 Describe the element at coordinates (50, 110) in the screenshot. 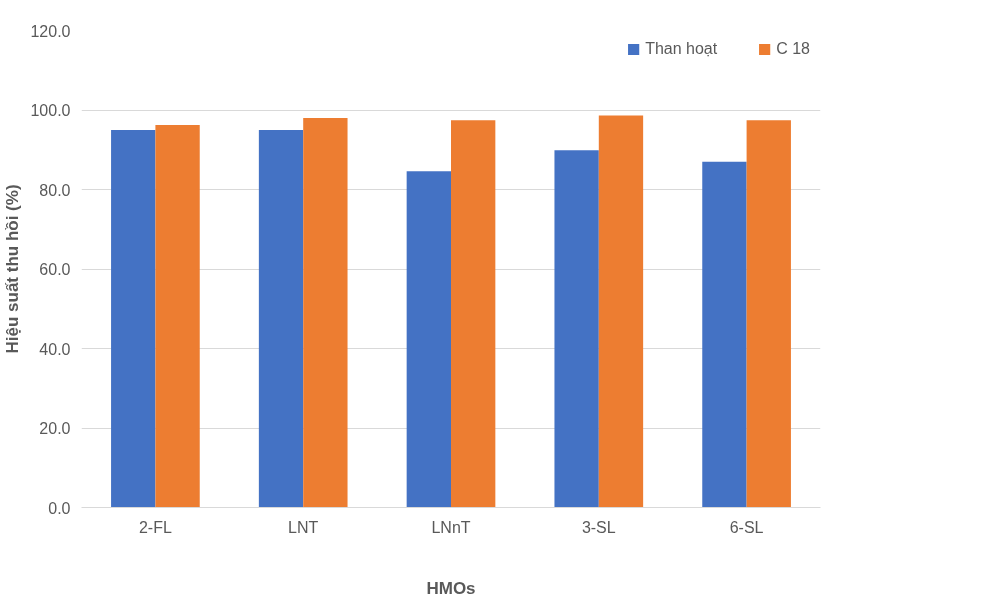

I see `y-tick-label: 100.0` at that location.